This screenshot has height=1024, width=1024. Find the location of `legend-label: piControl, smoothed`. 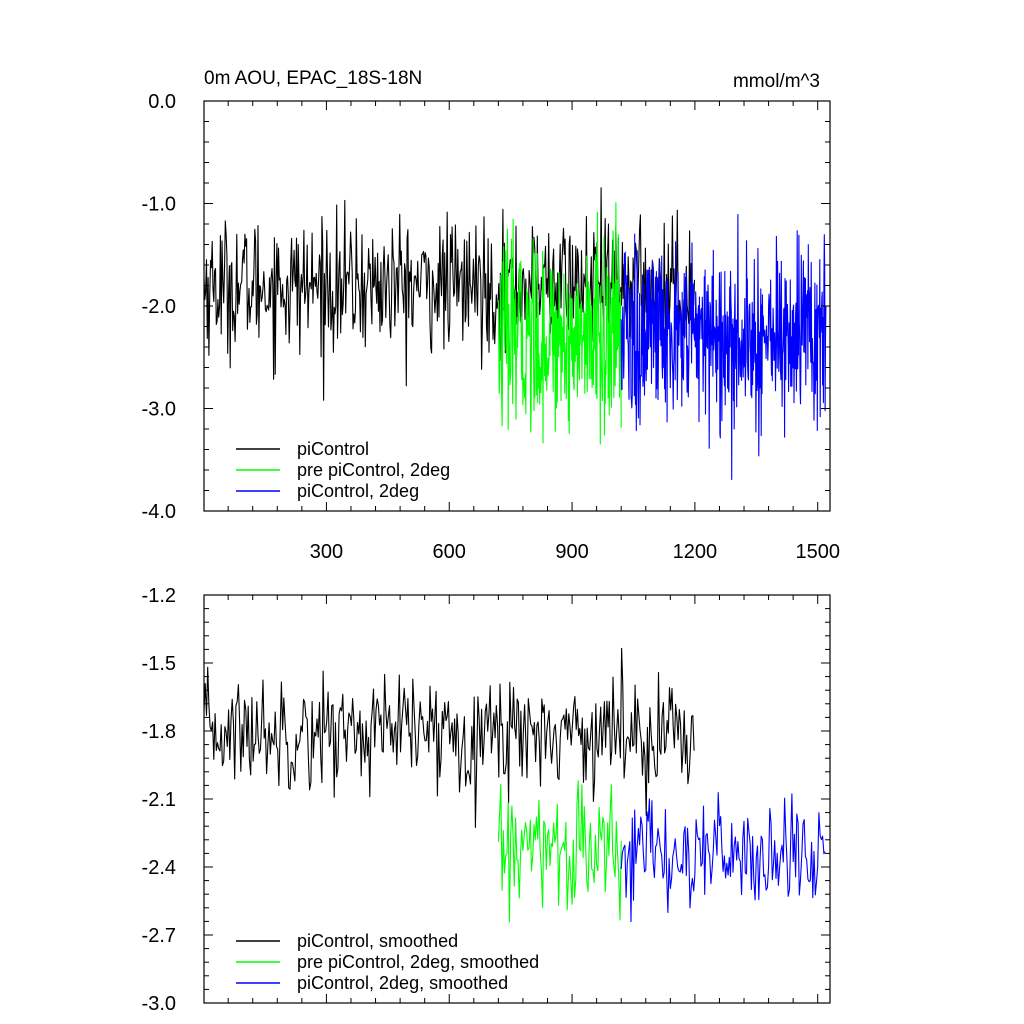

legend-label: piControl, smoothed is located at coordinates (377, 941).